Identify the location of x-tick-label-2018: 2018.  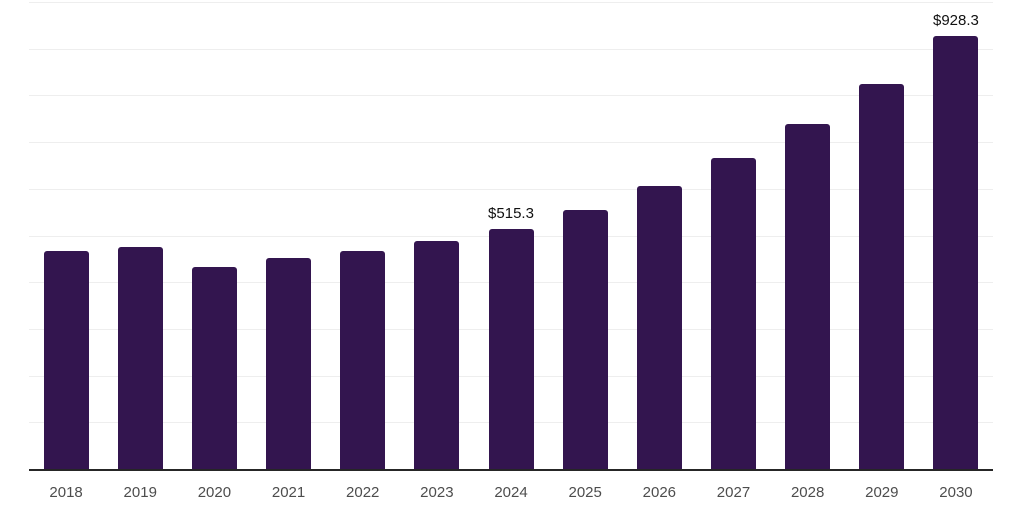
(66, 492).